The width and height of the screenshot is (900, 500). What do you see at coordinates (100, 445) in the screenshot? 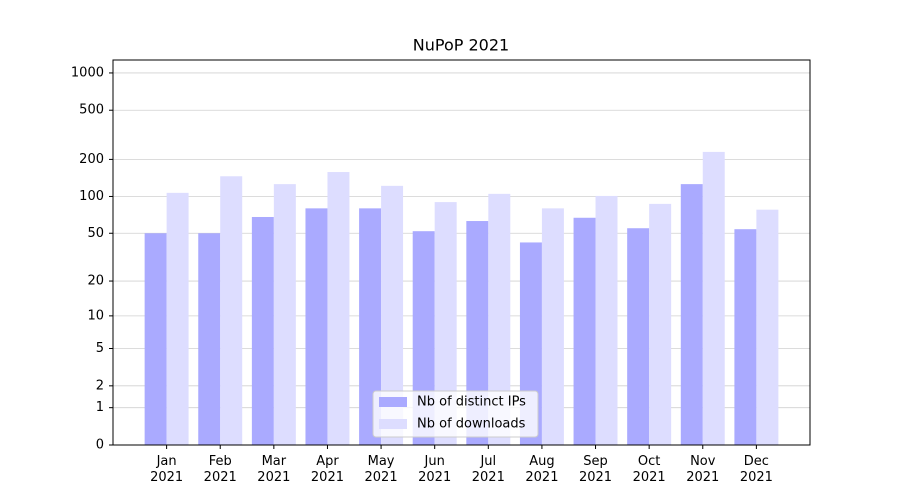
I see `y-tick-label: 0` at bounding box center [100, 445].